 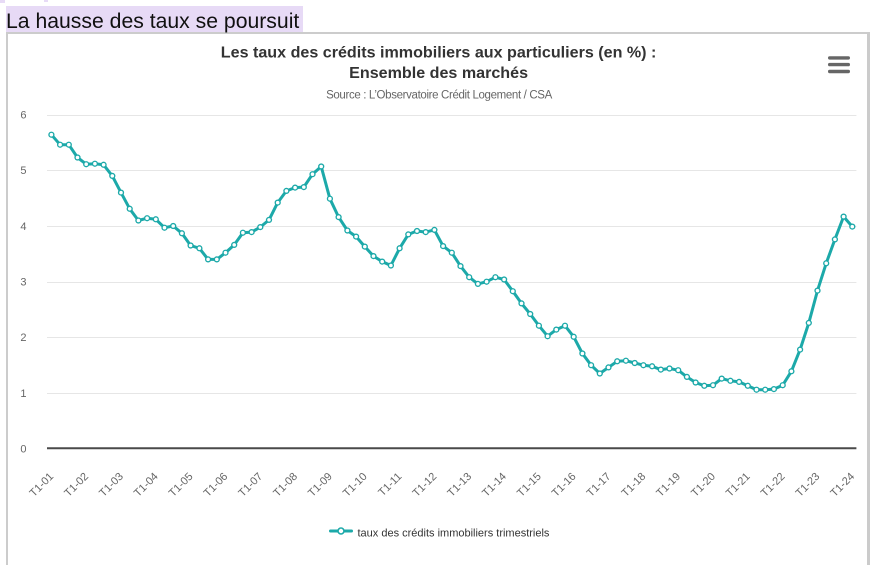 What do you see at coordinates (23, 338) in the screenshot?
I see `svg-text: 2` at bounding box center [23, 338].